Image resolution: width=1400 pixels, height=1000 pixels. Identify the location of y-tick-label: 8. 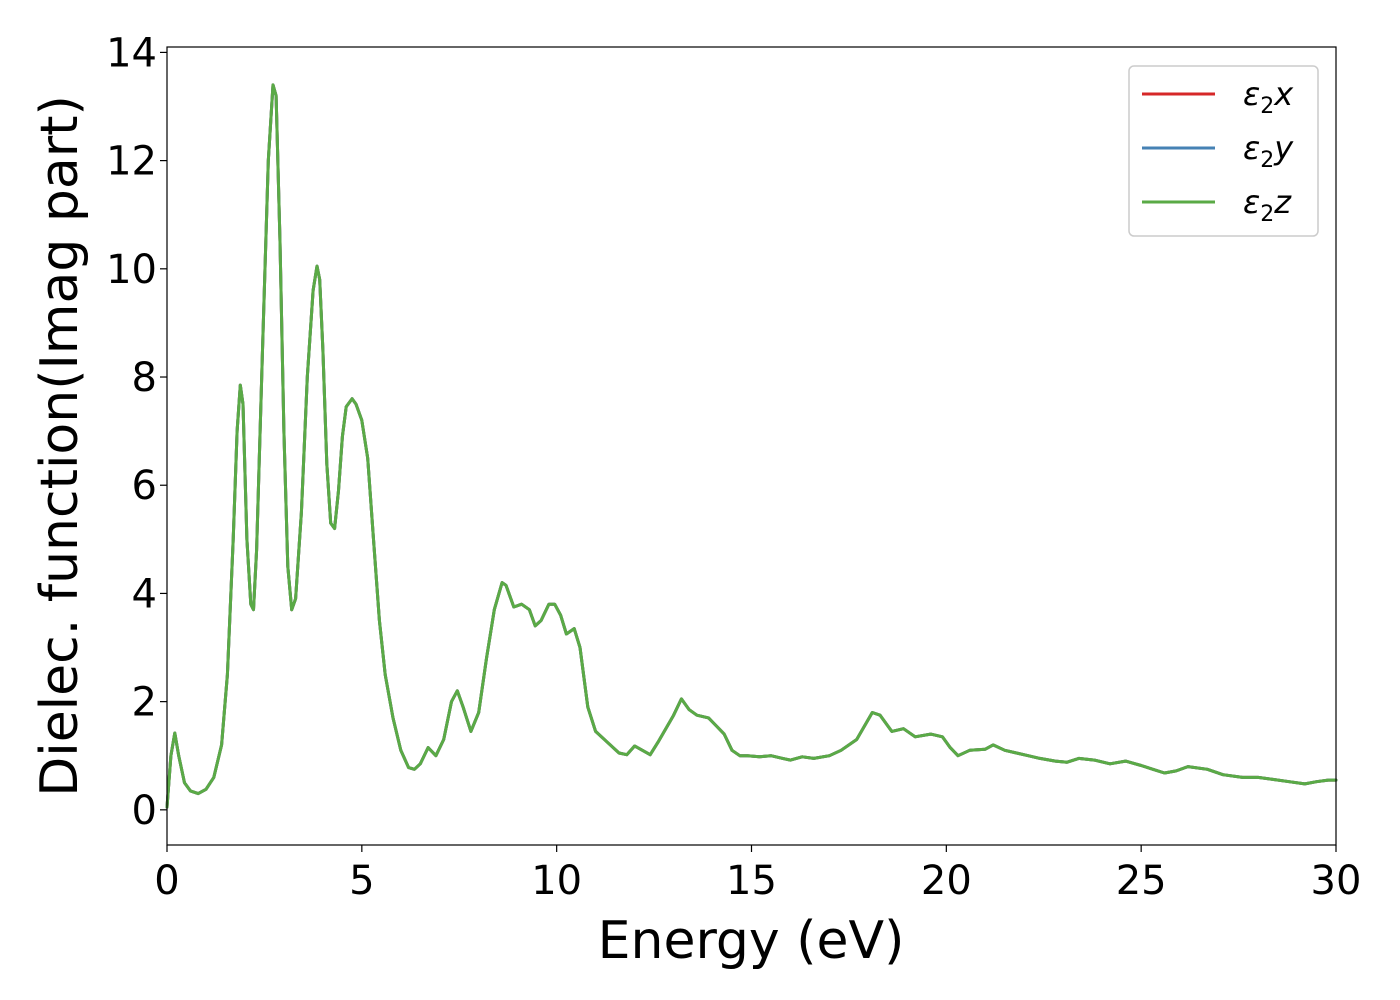
(144, 378).